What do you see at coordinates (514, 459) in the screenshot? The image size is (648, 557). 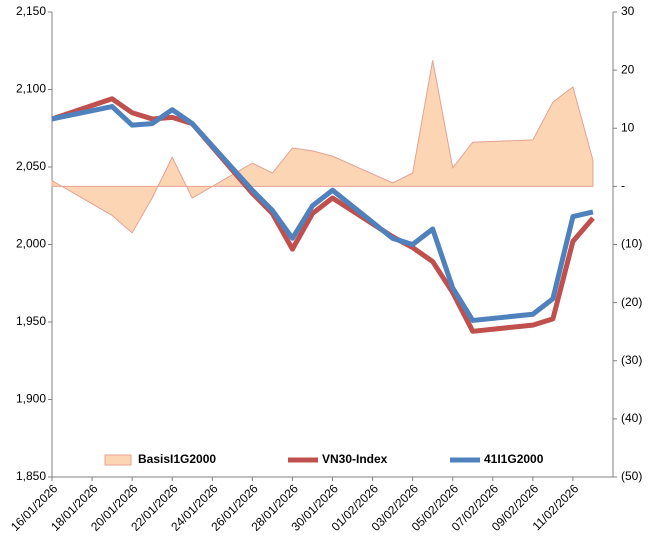 I see `legend-label: 41I1G2000` at bounding box center [514, 459].